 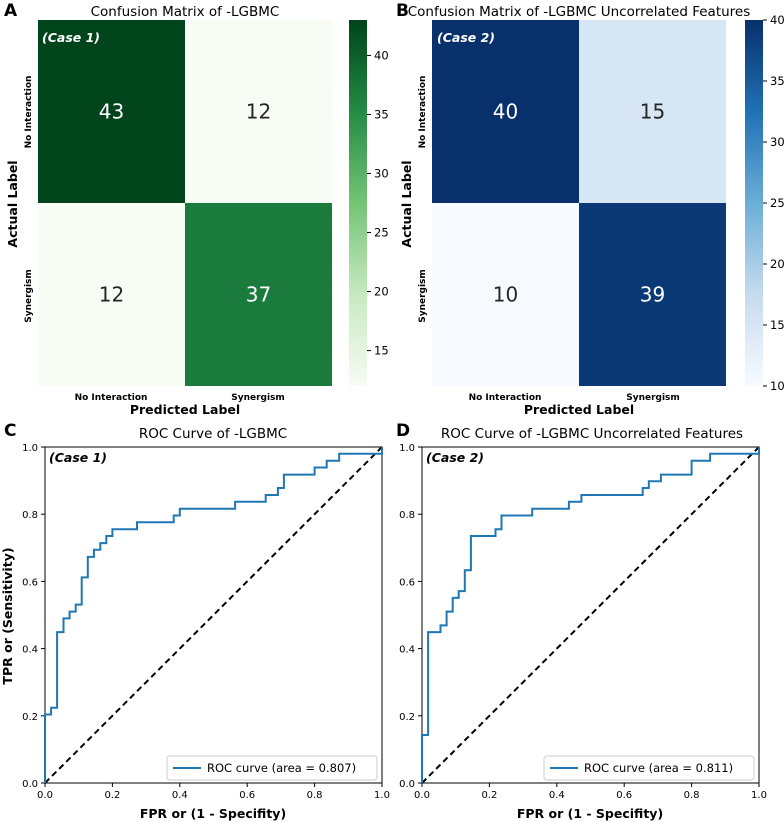 What do you see at coordinates (777, 325) in the screenshot?
I see `colorbar-tick-b-15: 15` at bounding box center [777, 325].